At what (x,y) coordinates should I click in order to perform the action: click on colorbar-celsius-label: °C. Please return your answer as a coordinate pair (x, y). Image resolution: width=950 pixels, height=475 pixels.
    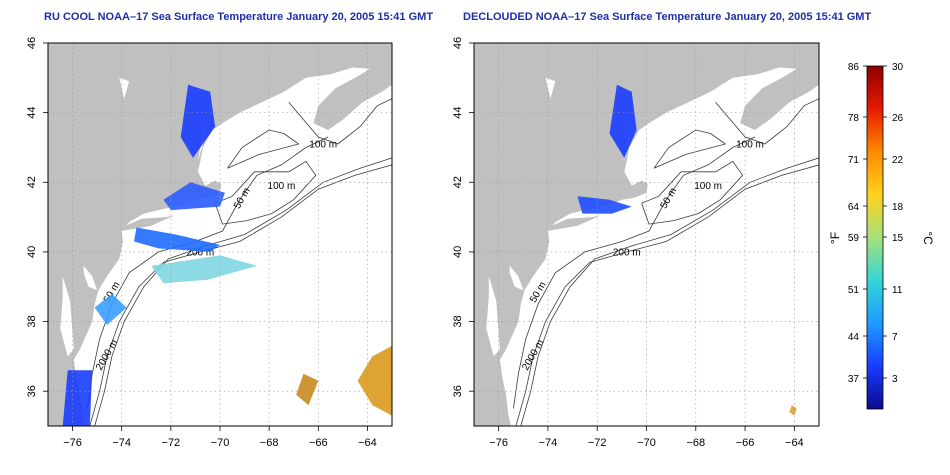
    Looking at the image, I should click on (928, 238).